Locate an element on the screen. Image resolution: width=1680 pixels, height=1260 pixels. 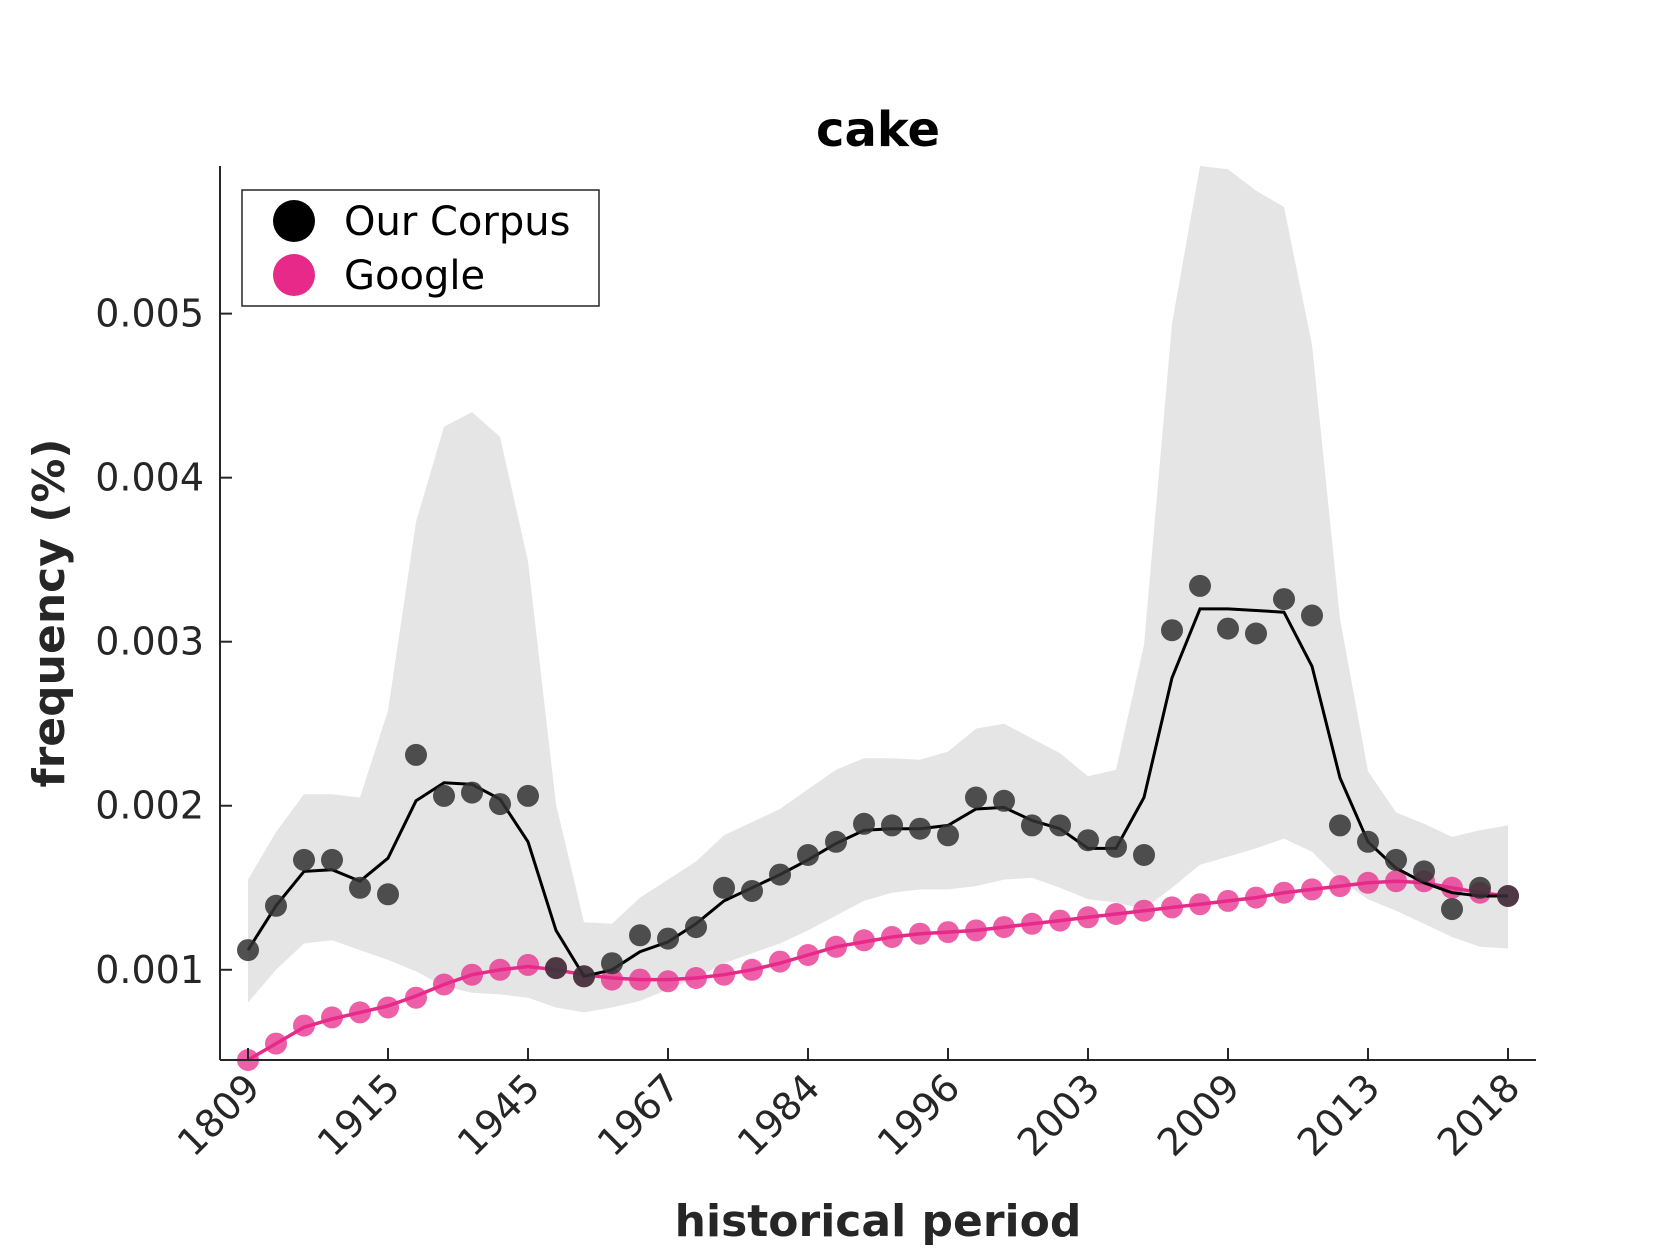
y-axis-label: frequency (%) is located at coordinates (49, 612).